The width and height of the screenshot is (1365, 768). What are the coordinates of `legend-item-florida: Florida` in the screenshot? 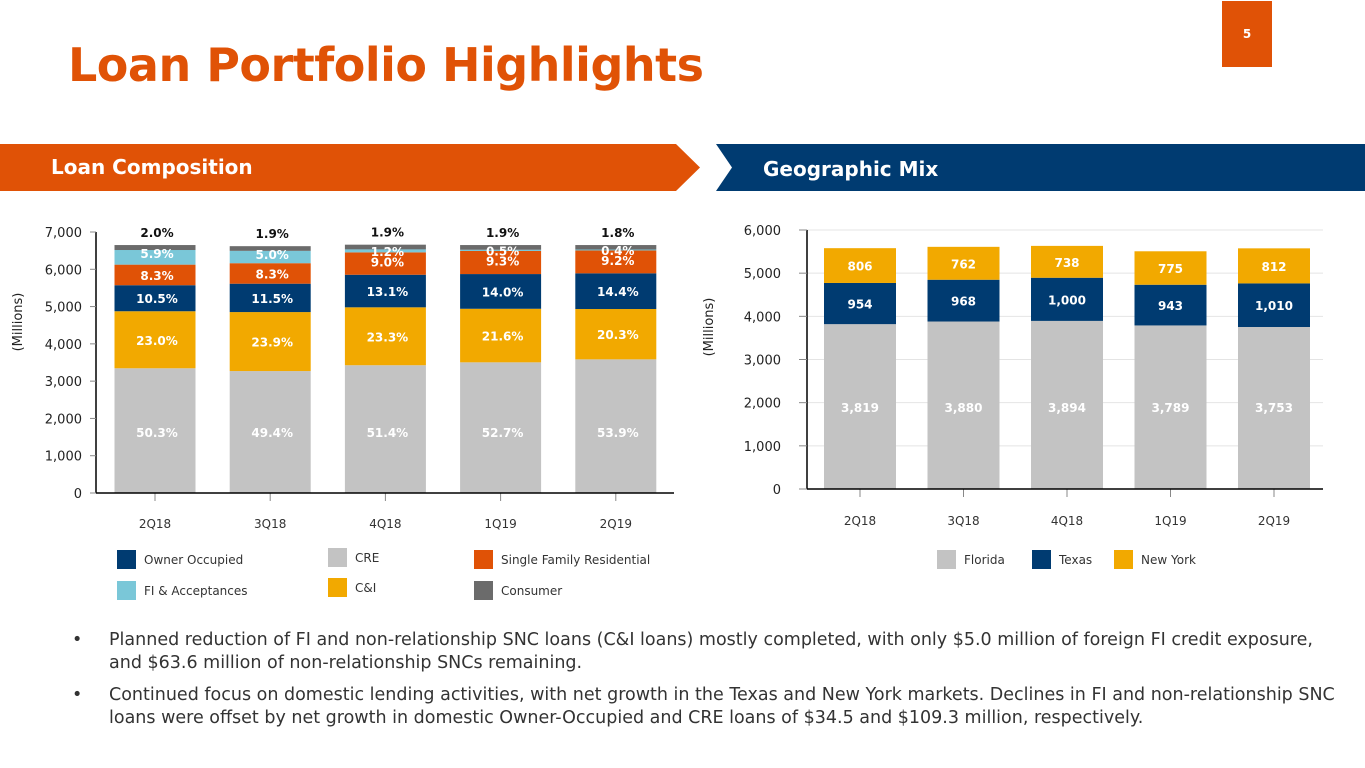 It's located at (971, 559).